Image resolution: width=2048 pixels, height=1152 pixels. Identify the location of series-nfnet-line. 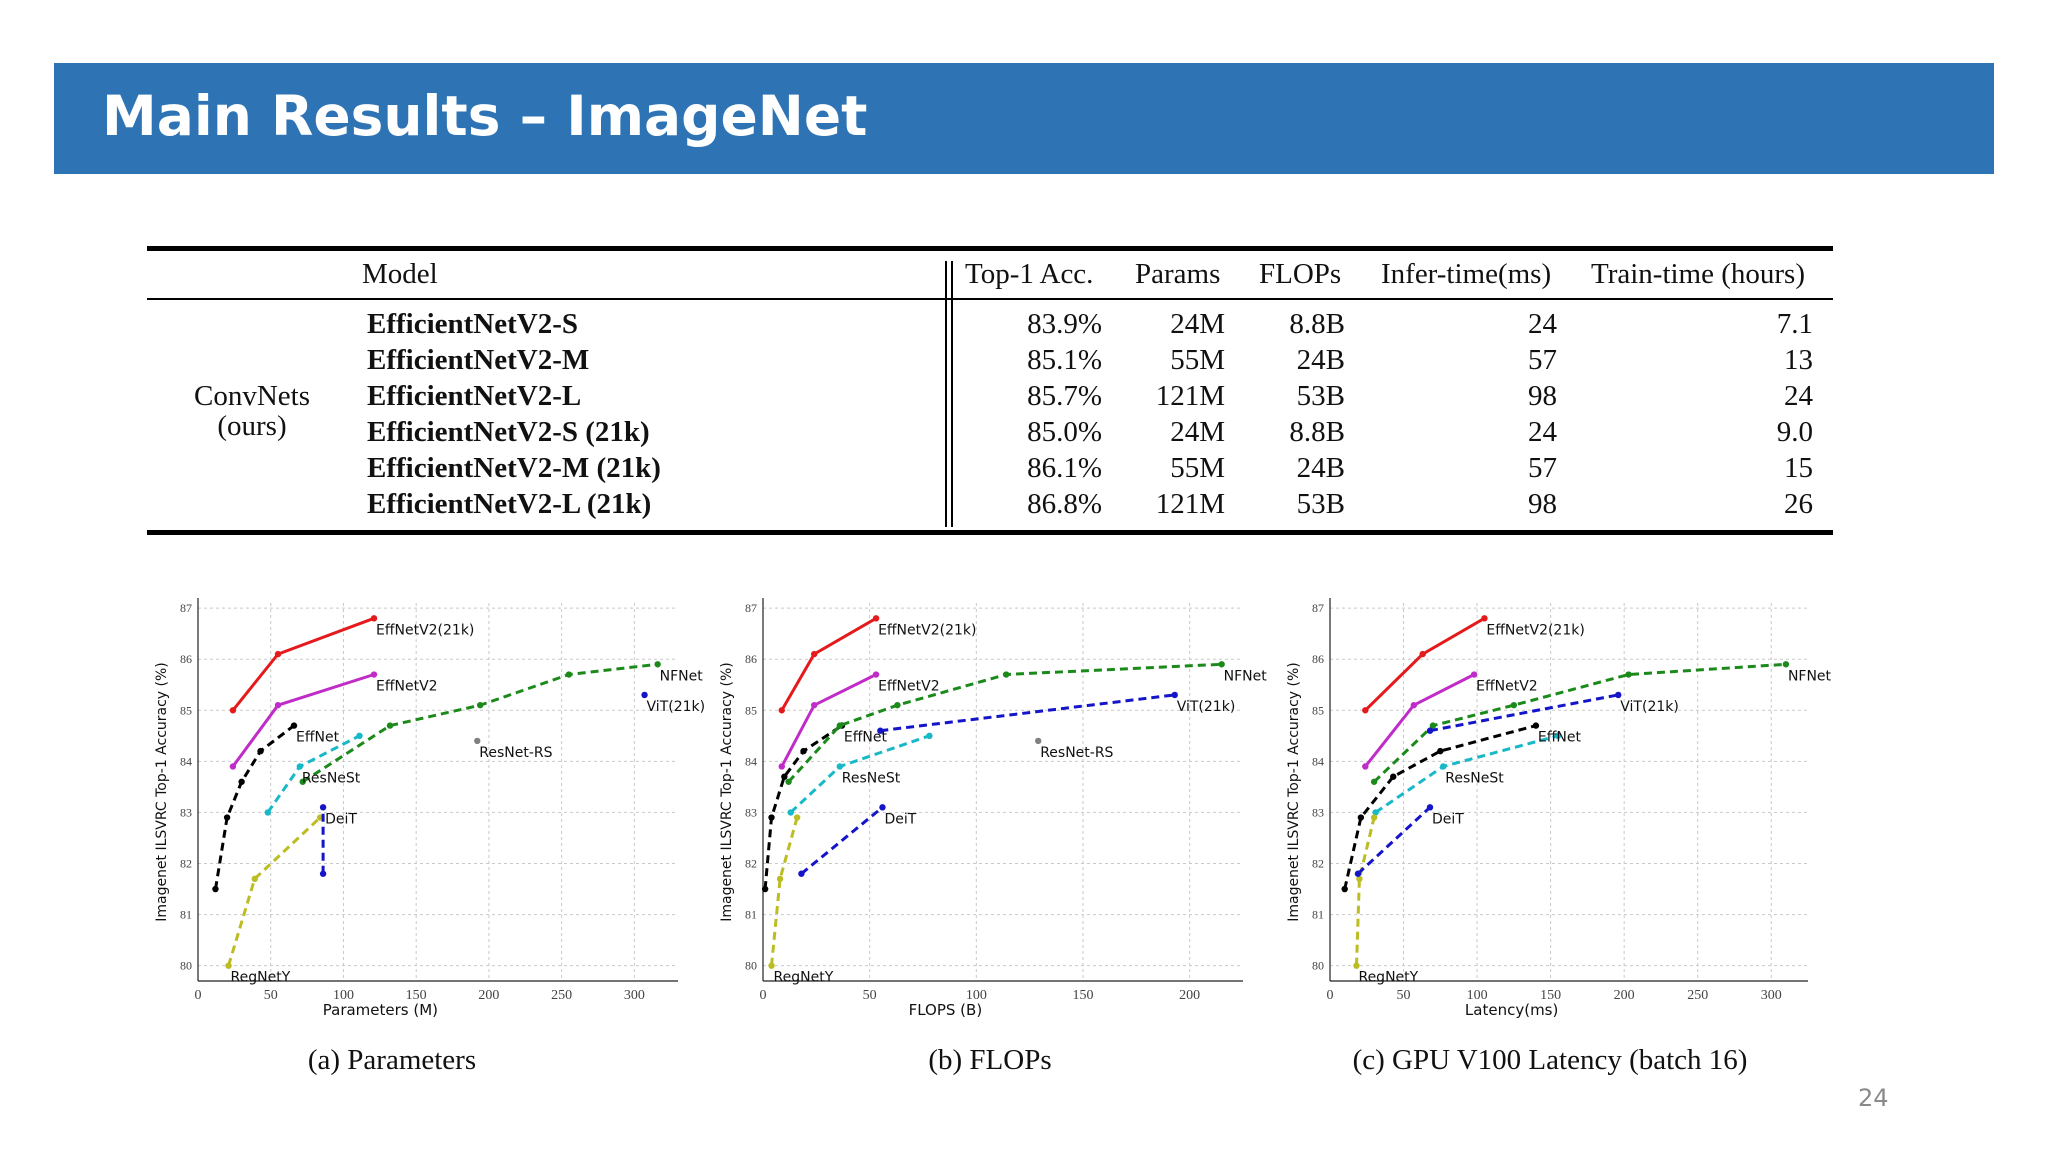
(479, 723).